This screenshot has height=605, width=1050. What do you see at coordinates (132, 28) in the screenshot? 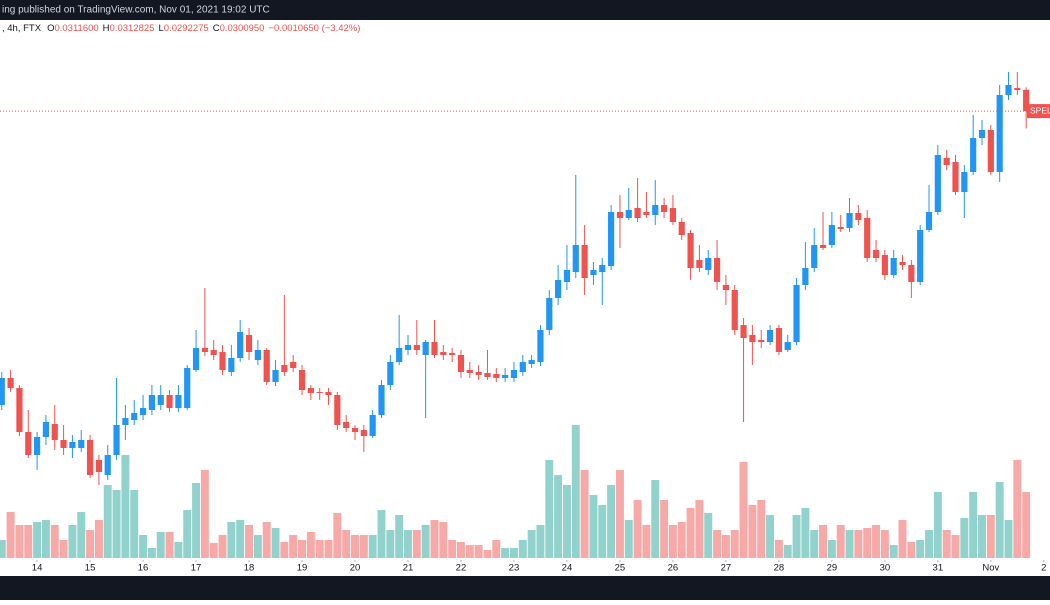
I see `legend-value: 0.0312825` at bounding box center [132, 28].